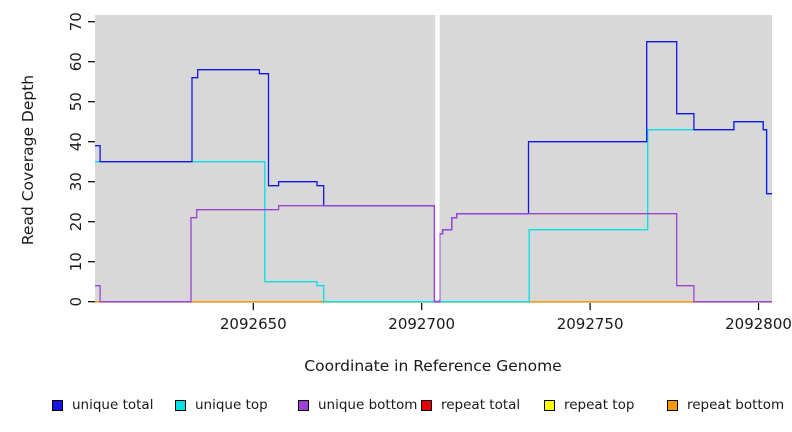 Image resolution: width=792 pixels, height=432 pixels. What do you see at coordinates (368, 405) in the screenshot?
I see `legend-label: unique bottom` at bounding box center [368, 405].